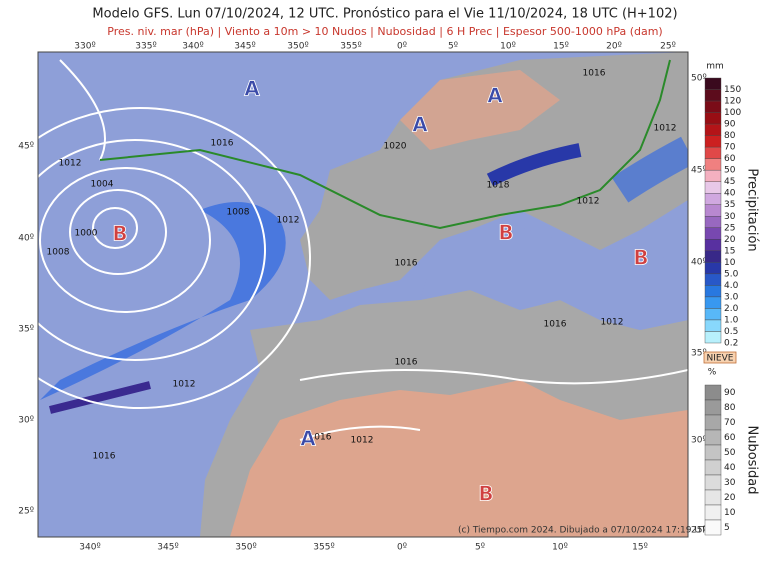  I want to click on cloud-label: 5, so click(727, 528).